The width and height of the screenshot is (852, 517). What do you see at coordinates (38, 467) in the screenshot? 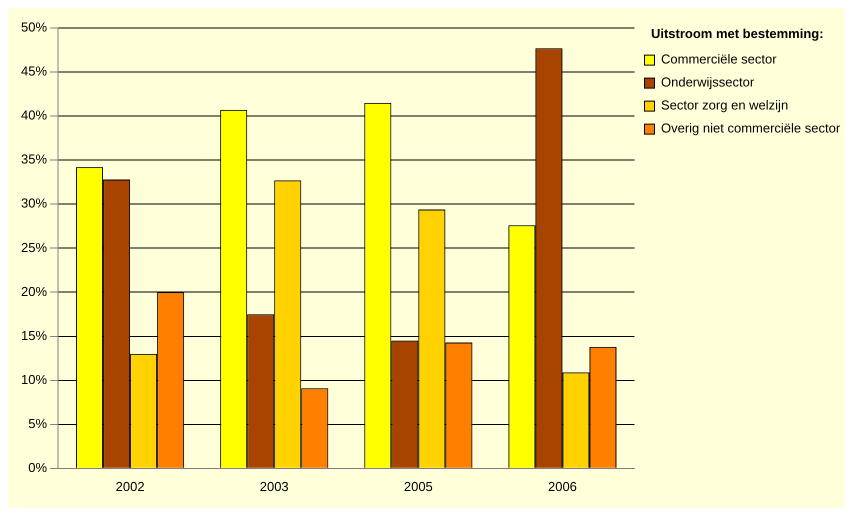
I see `y-tick-label: 0%` at bounding box center [38, 467].